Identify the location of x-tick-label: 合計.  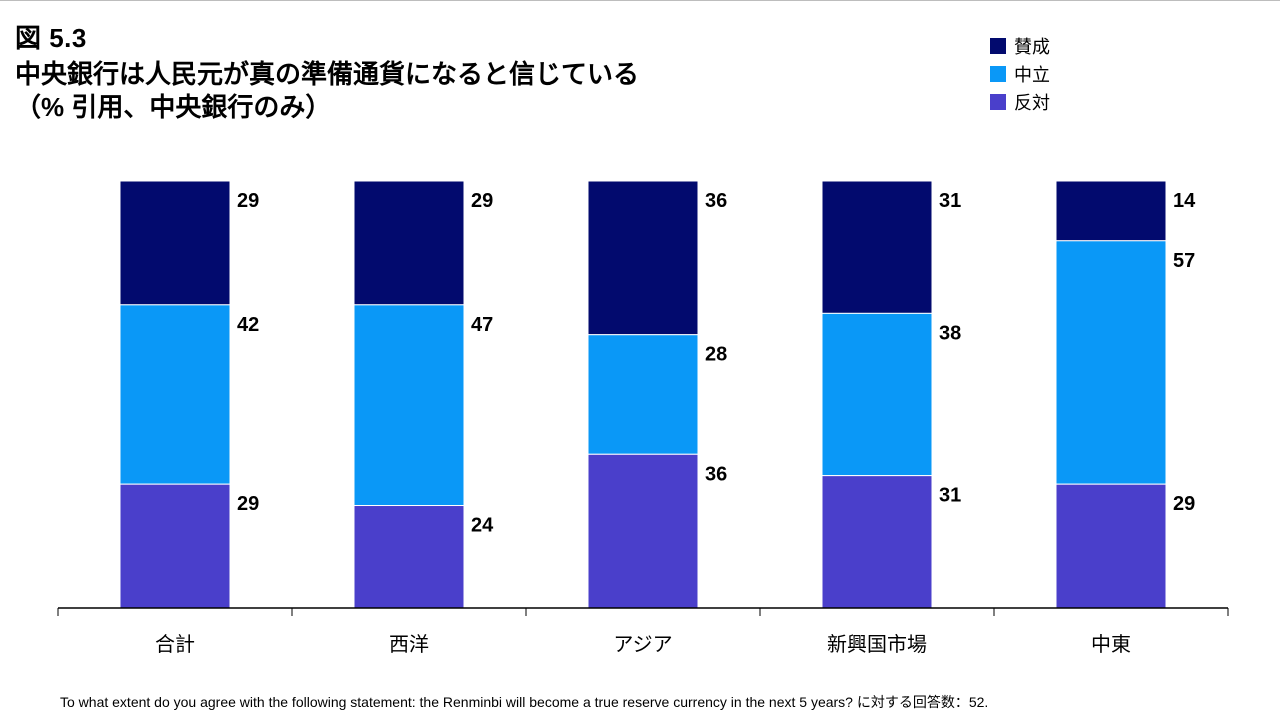
(175, 644).